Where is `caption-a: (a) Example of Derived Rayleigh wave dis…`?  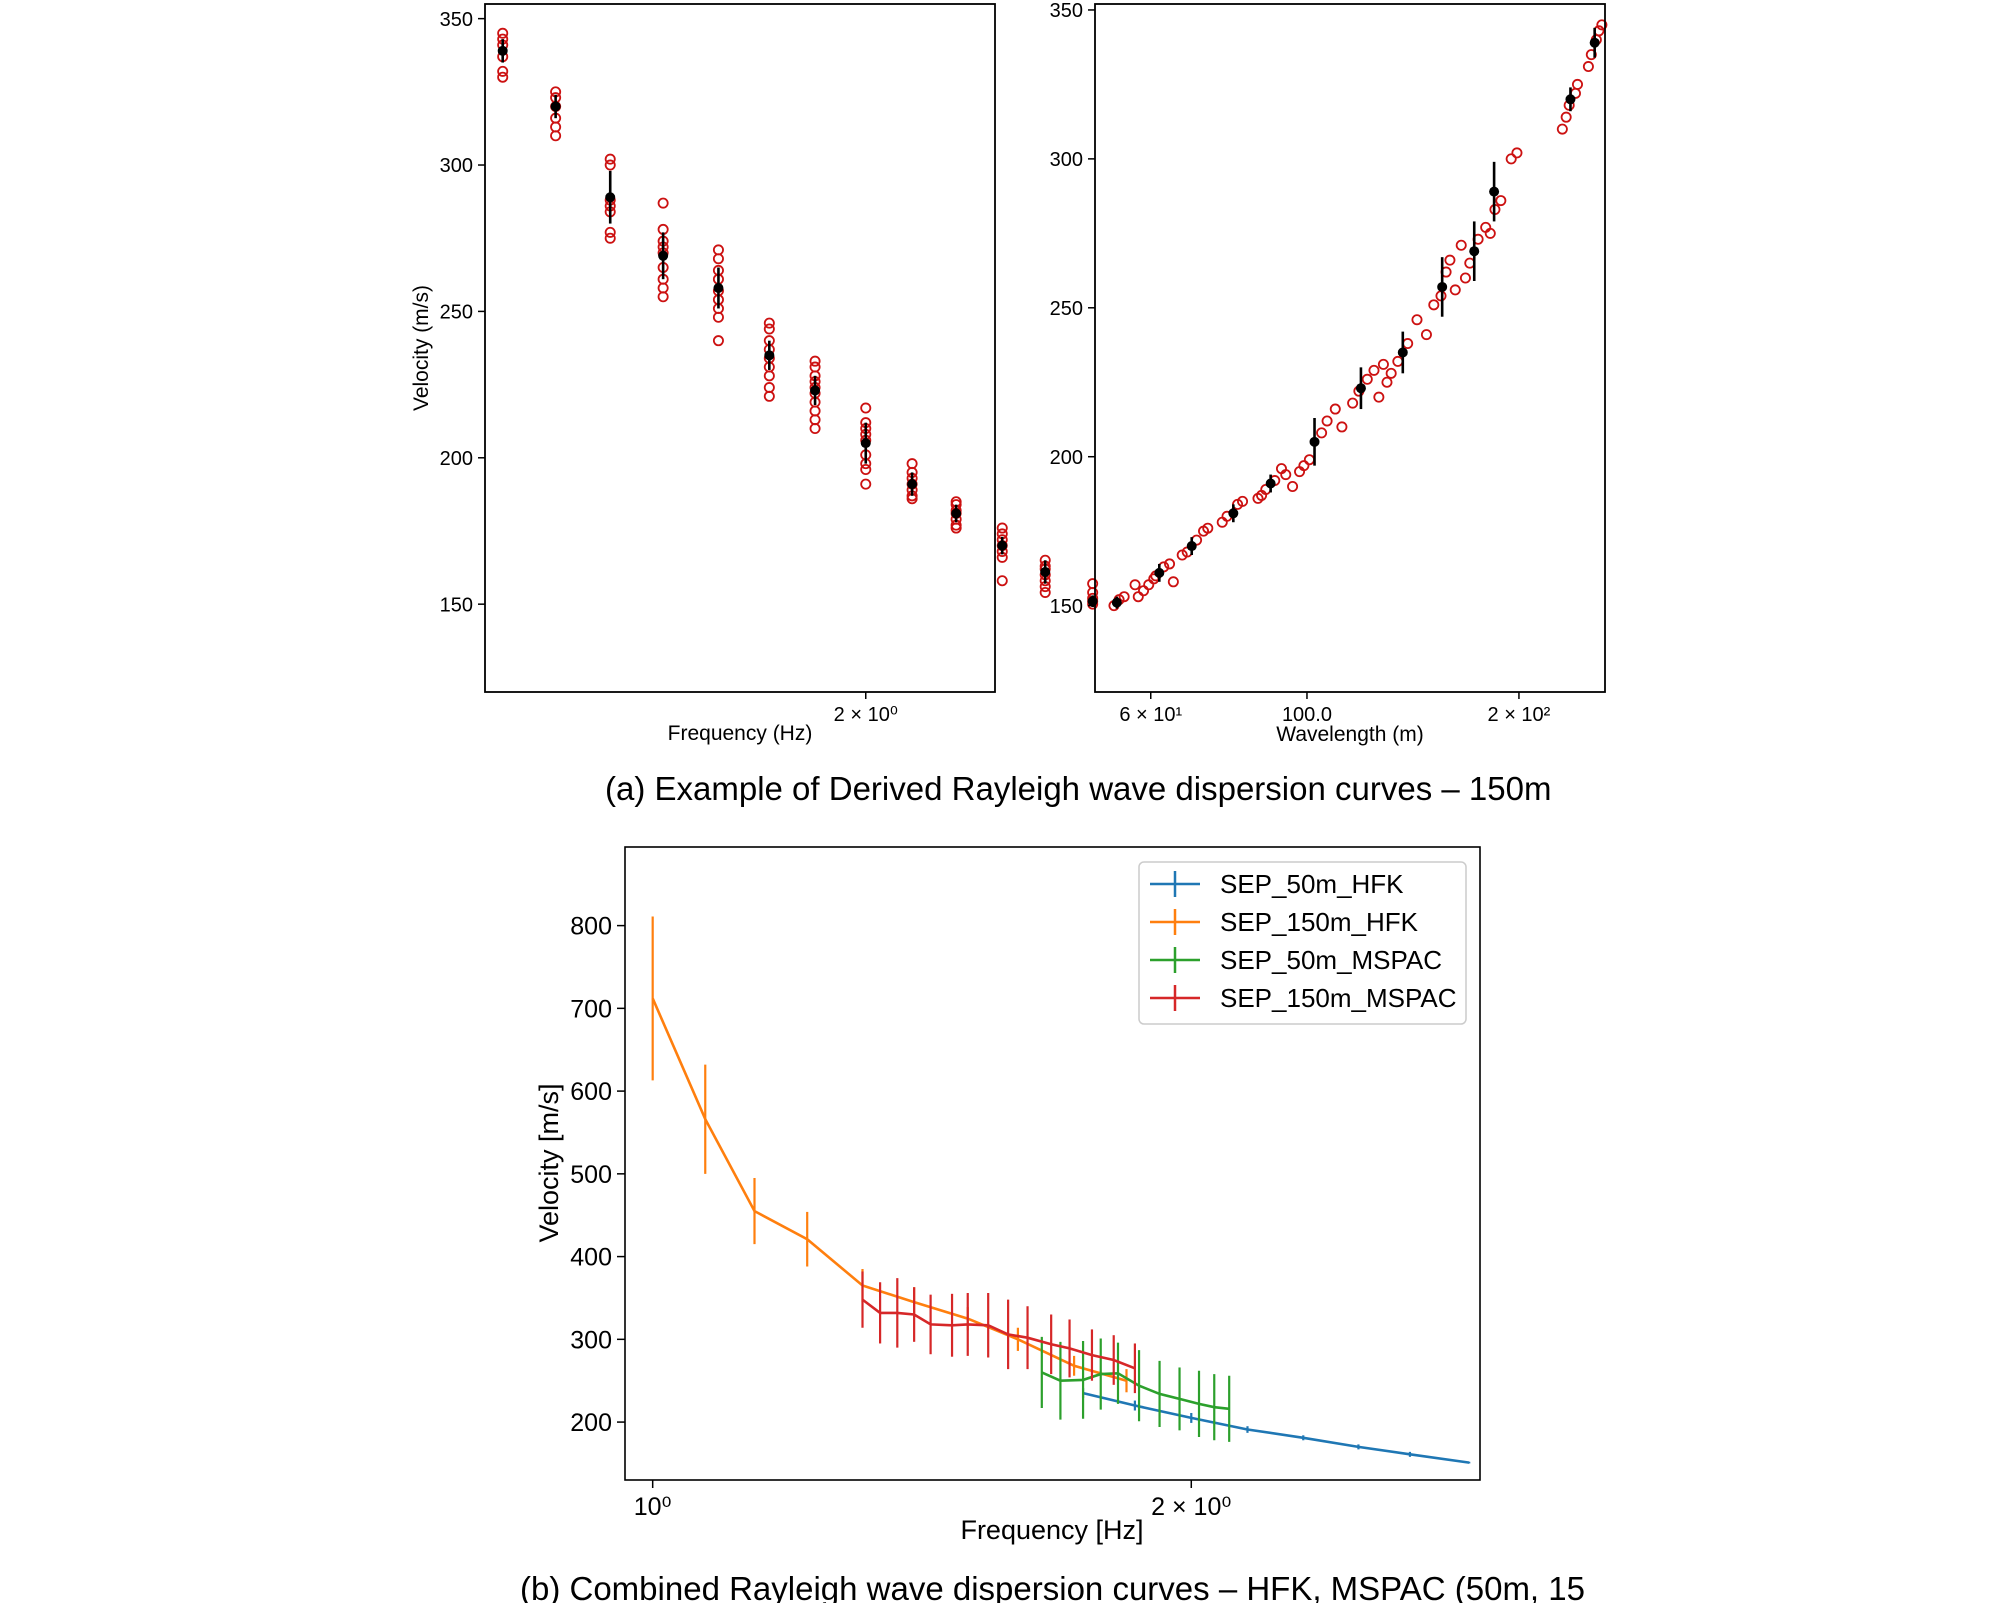 caption-a: (a) Example of Derived Rayleigh wave dis… is located at coordinates (1078, 788).